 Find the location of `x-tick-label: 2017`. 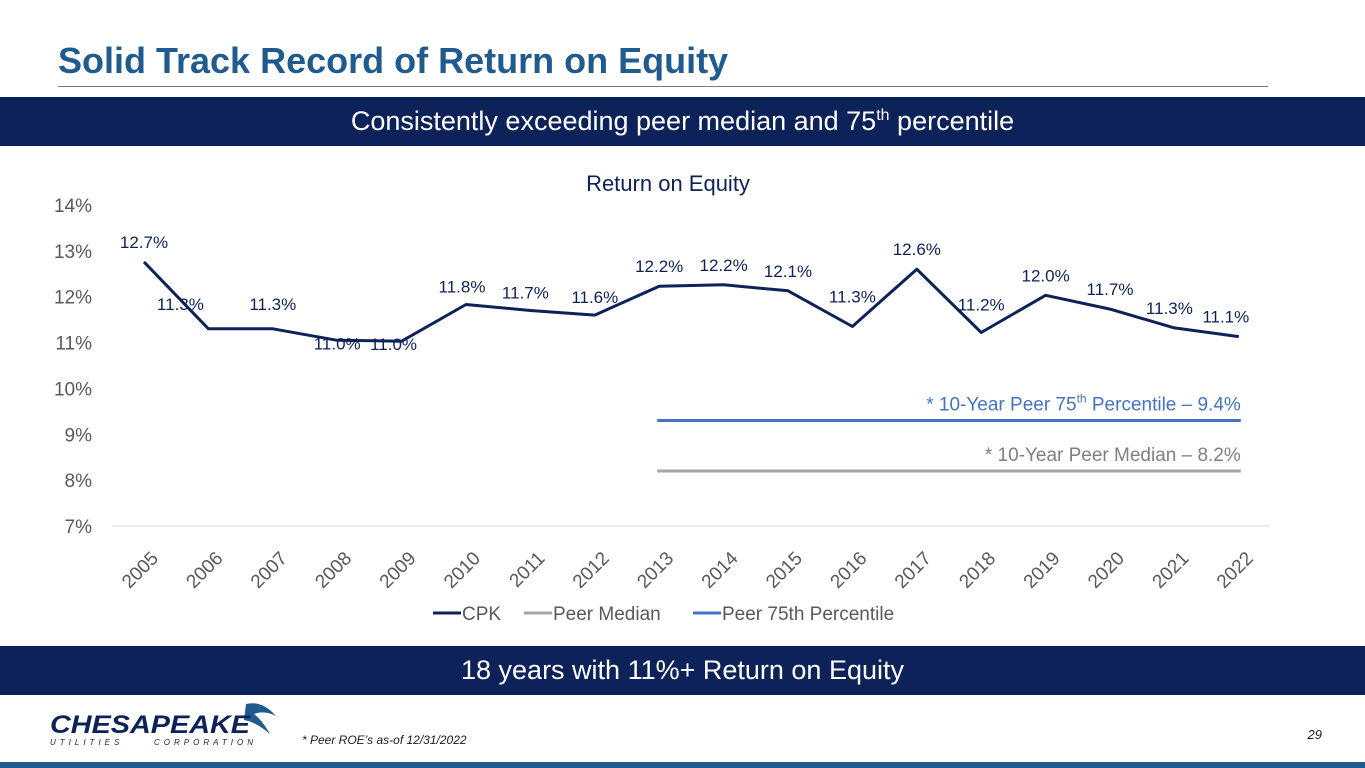

x-tick-label: 2017 is located at coordinates (913, 570).